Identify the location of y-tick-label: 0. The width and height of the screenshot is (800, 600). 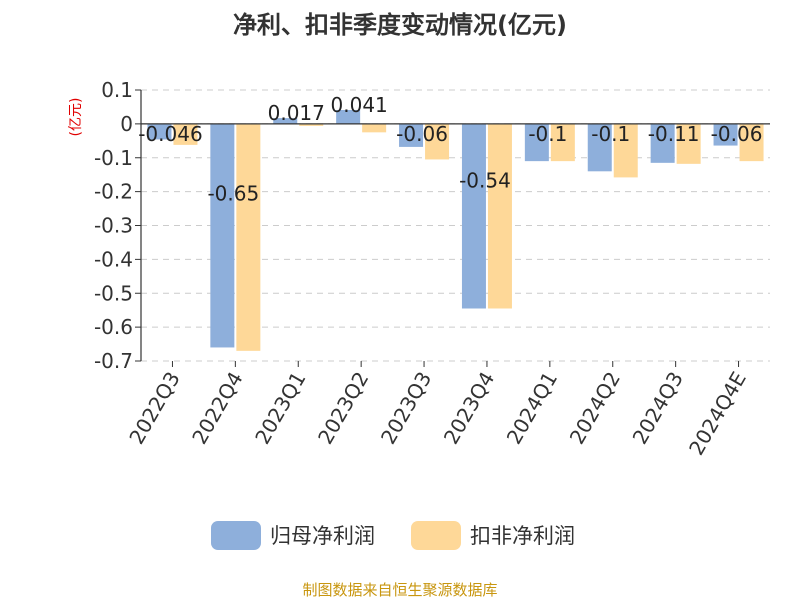
(126, 124).